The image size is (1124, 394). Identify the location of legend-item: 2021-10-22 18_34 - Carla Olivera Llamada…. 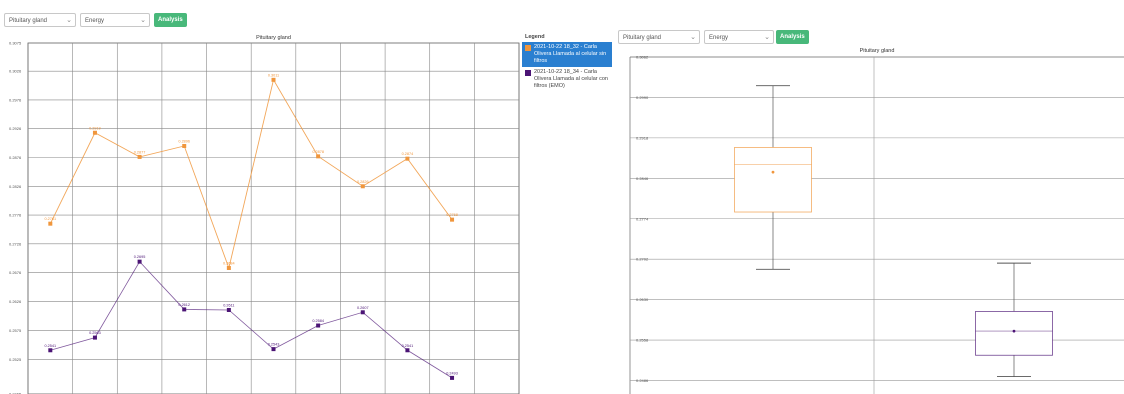
(567, 79).